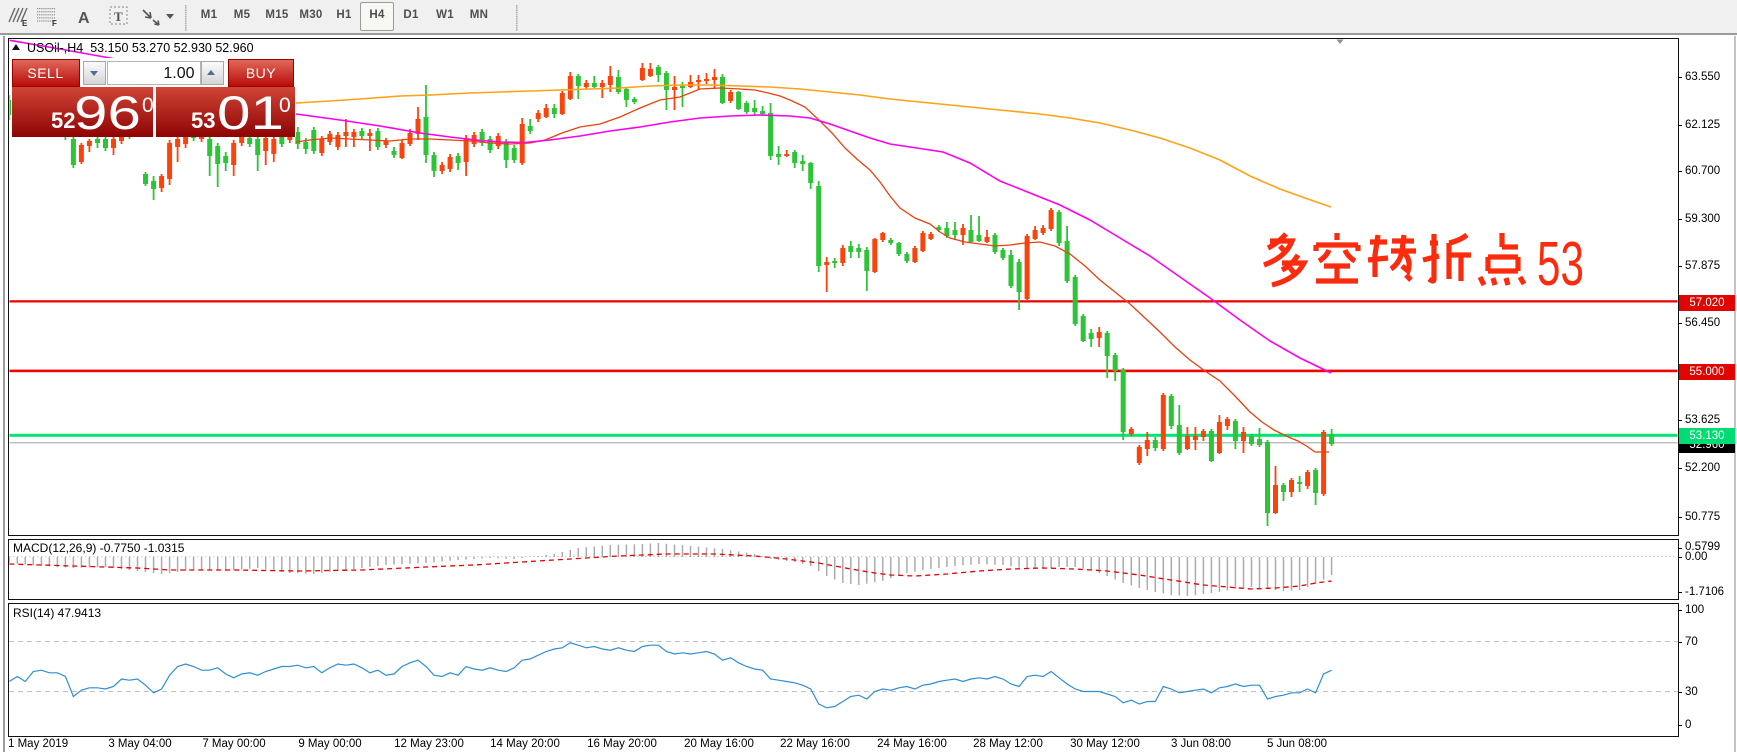 This screenshot has height=752, width=1737. Describe the element at coordinates (25, 23) in the screenshot. I see `svg-text: E` at that location.